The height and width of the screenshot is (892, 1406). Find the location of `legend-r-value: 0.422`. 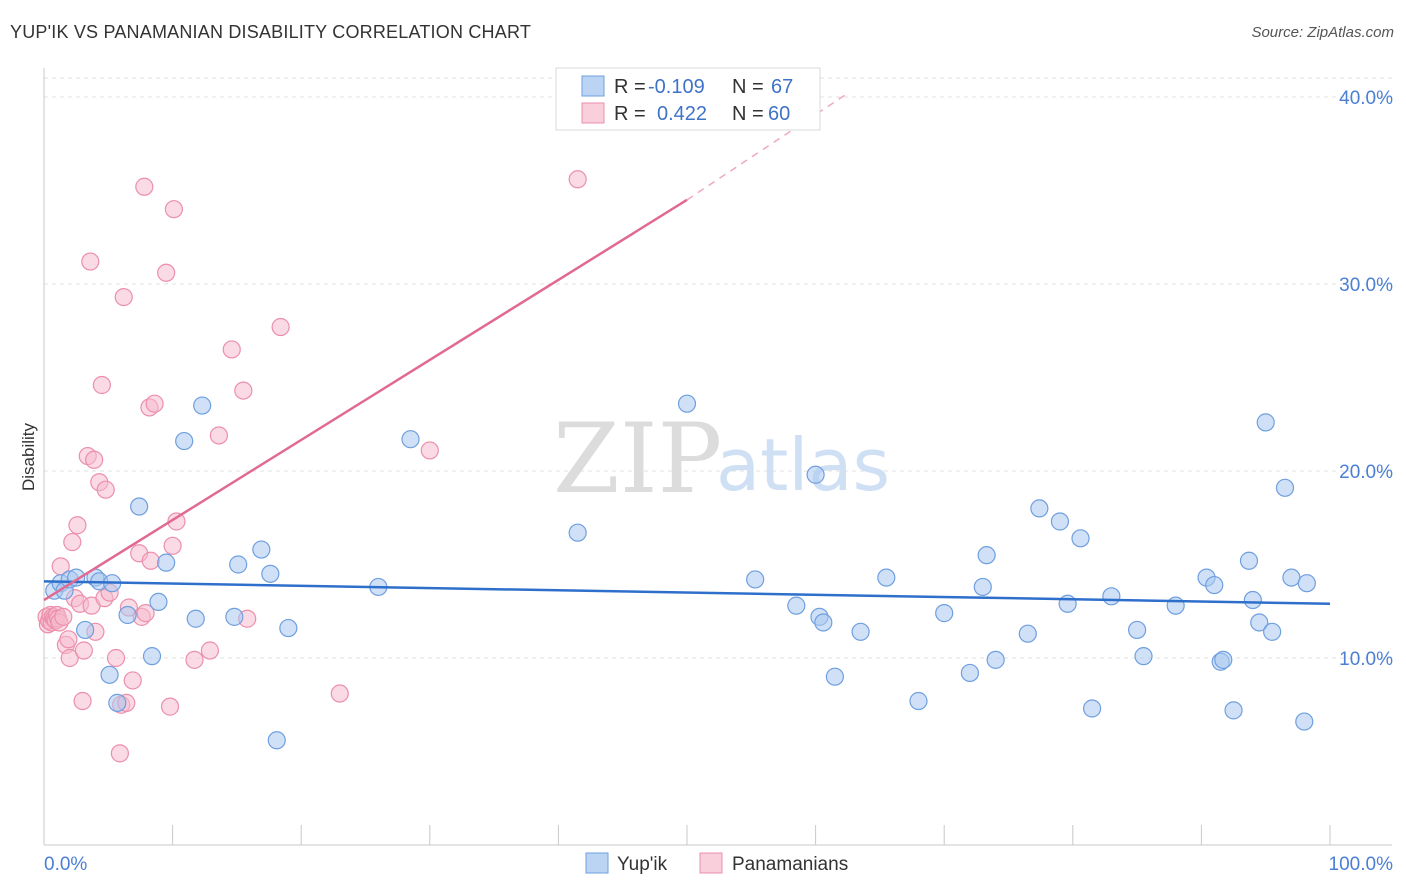

legend-r-value: 0.422 is located at coordinates (682, 114).